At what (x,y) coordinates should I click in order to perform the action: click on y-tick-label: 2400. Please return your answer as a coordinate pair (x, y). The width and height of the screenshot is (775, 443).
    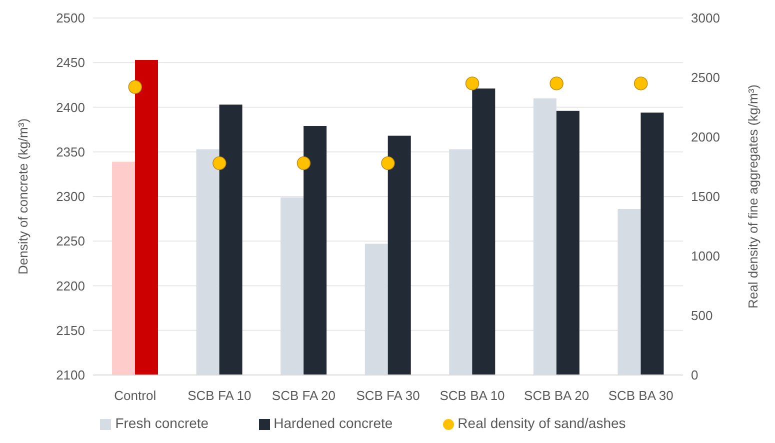
    Looking at the image, I should click on (70, 107).